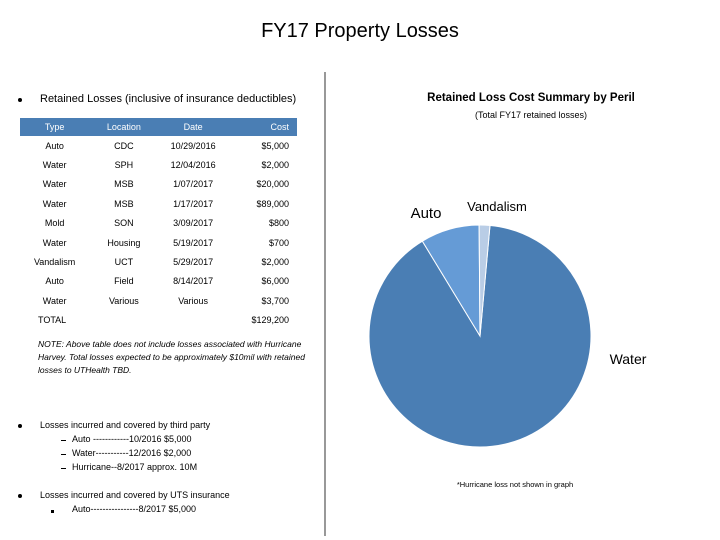 This screenshot has height=540, width=720. What do you see at coordinates (628, 359) in the screenshot?
I see `slice-label: Water` at bounding box center [628, 359].